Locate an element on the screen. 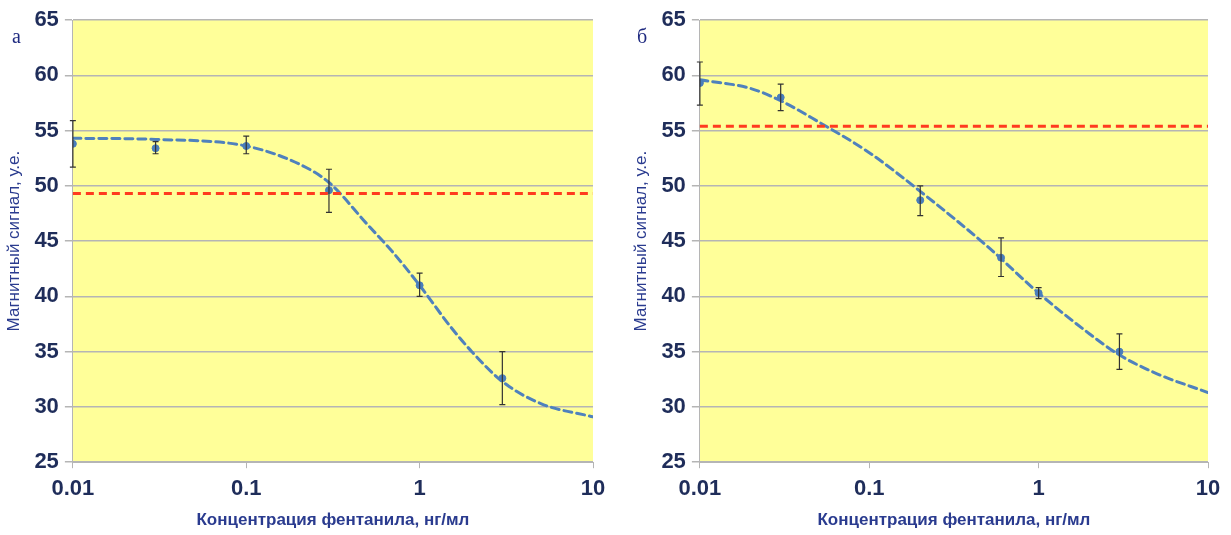  chart-title: а is located at coordinates (16, 36).